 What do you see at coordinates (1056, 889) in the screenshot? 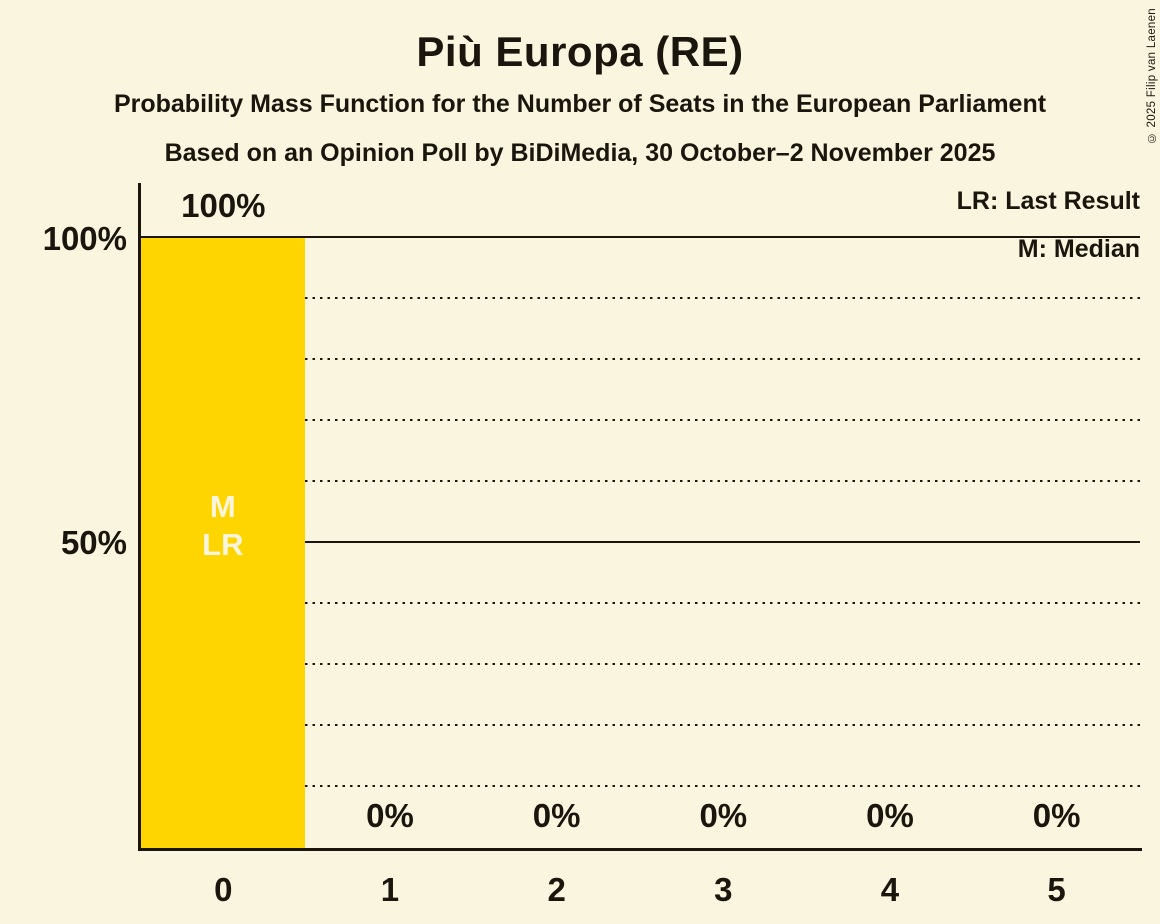
I see `x-tick-label-5: 5` at bounding box center [1056, 889].